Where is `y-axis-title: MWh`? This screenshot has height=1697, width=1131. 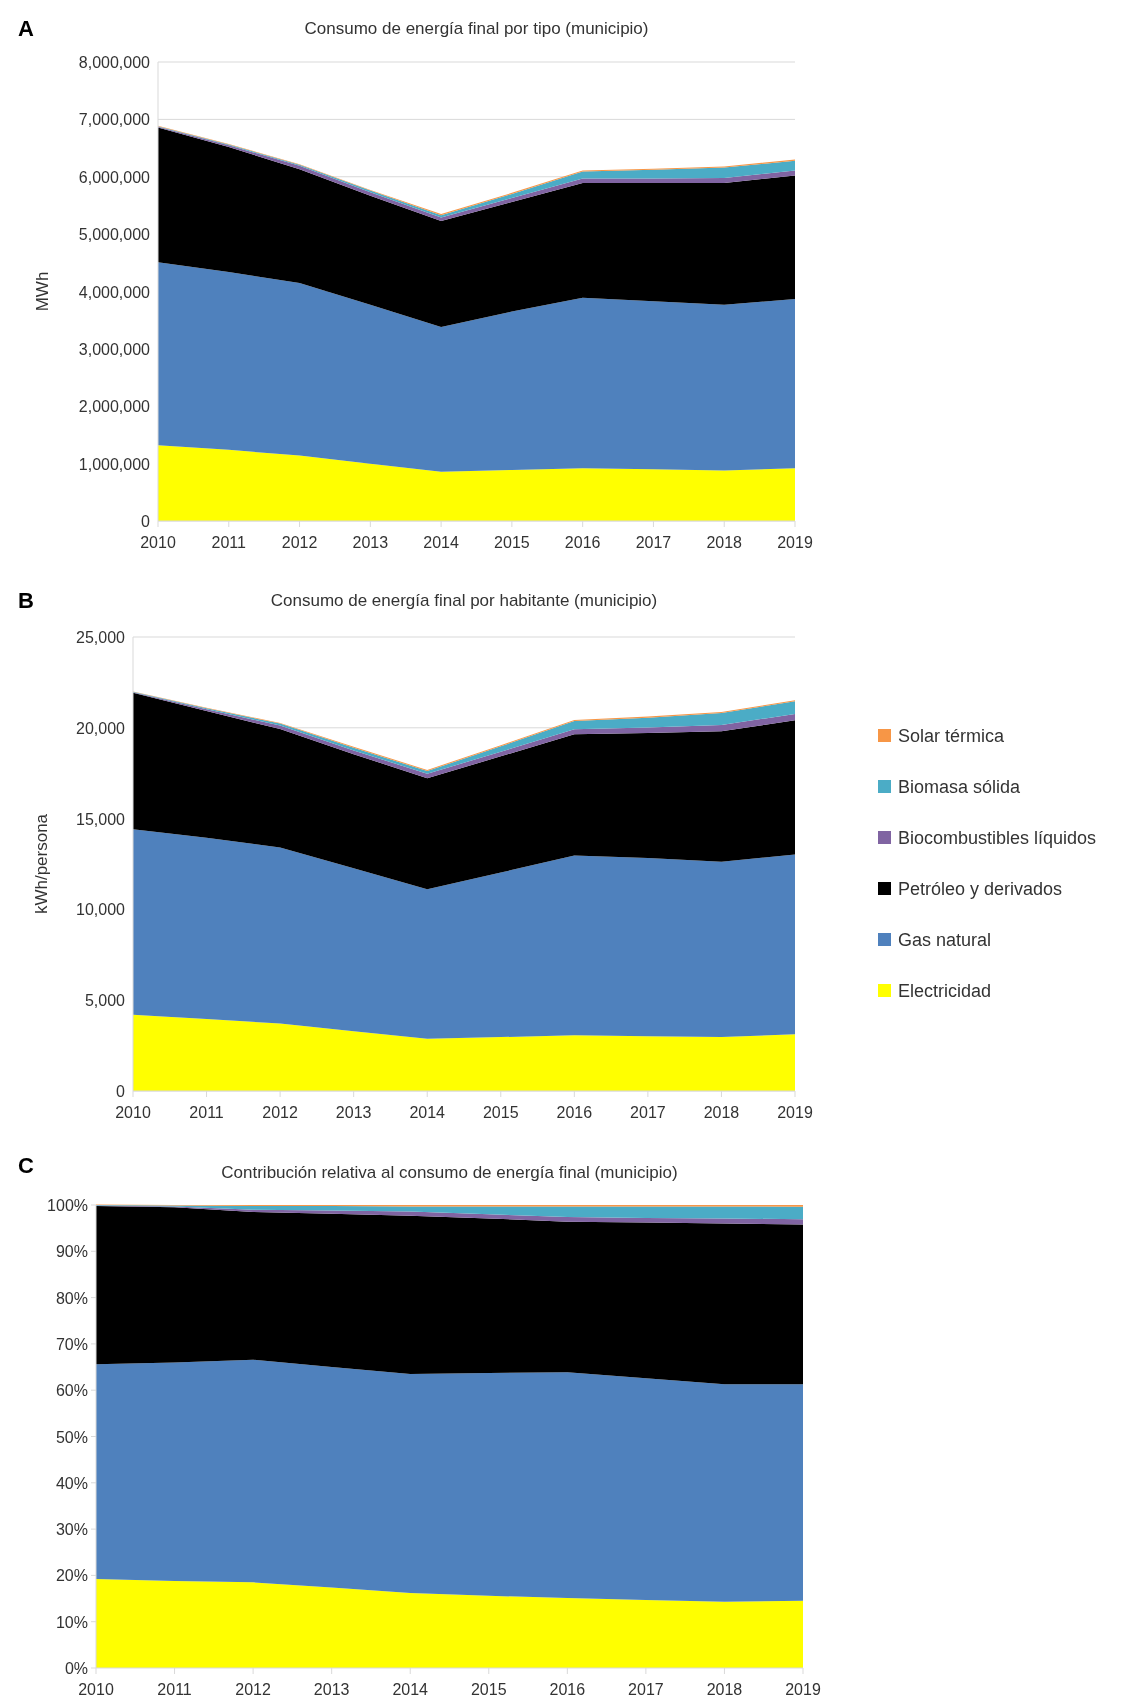
y-axis-title: MWh is located at coordinates (42, 291).